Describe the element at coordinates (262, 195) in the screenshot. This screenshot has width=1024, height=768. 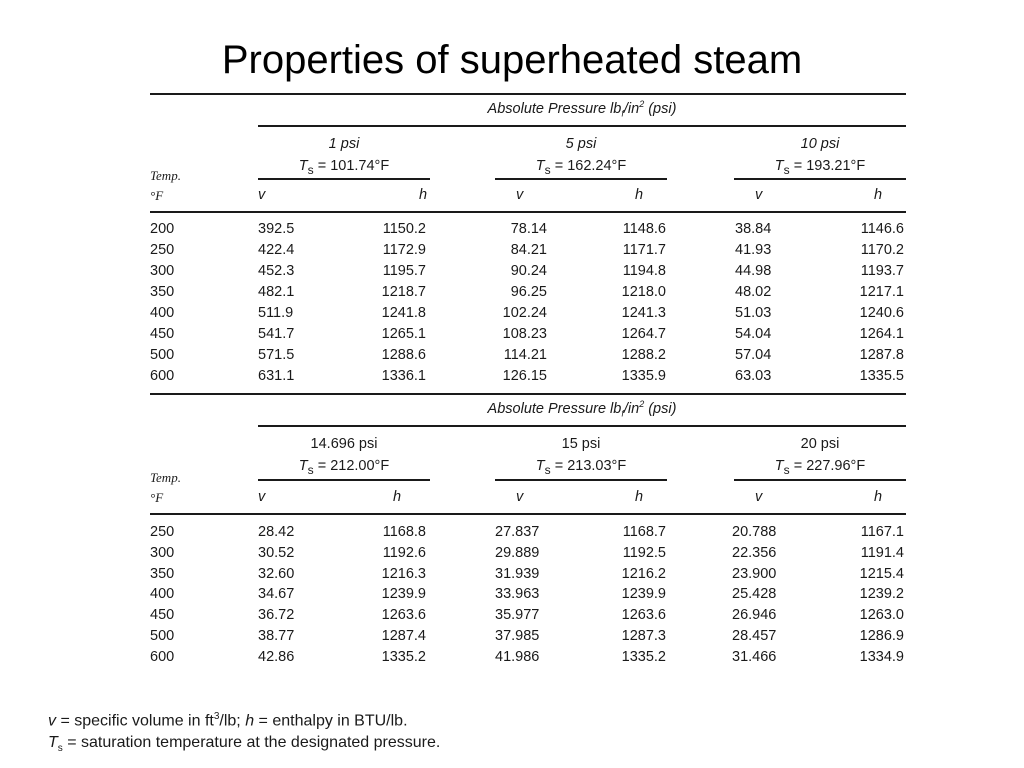
I see `col-v-1: v` at that location.